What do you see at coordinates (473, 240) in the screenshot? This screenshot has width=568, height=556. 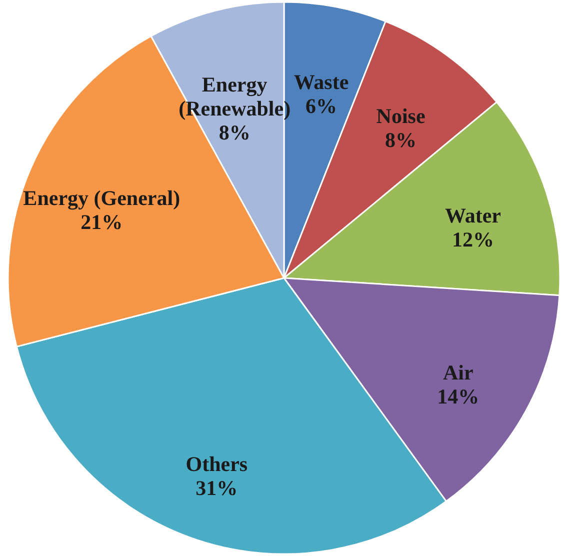 I see `data-label: 12%` at bounding box center [473, 240].